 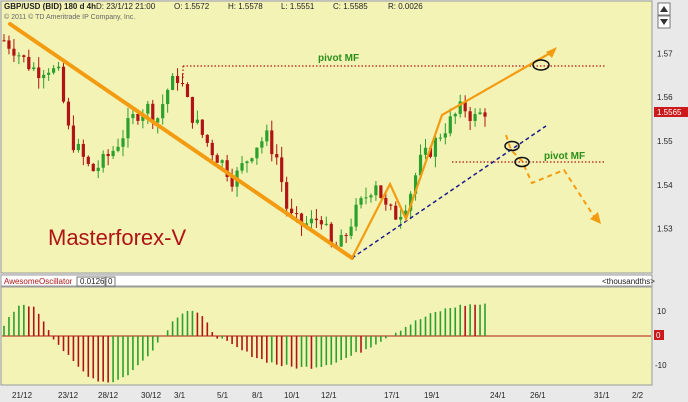 I want to click on date-label-2: 28/12, so click(x=108, y=395).